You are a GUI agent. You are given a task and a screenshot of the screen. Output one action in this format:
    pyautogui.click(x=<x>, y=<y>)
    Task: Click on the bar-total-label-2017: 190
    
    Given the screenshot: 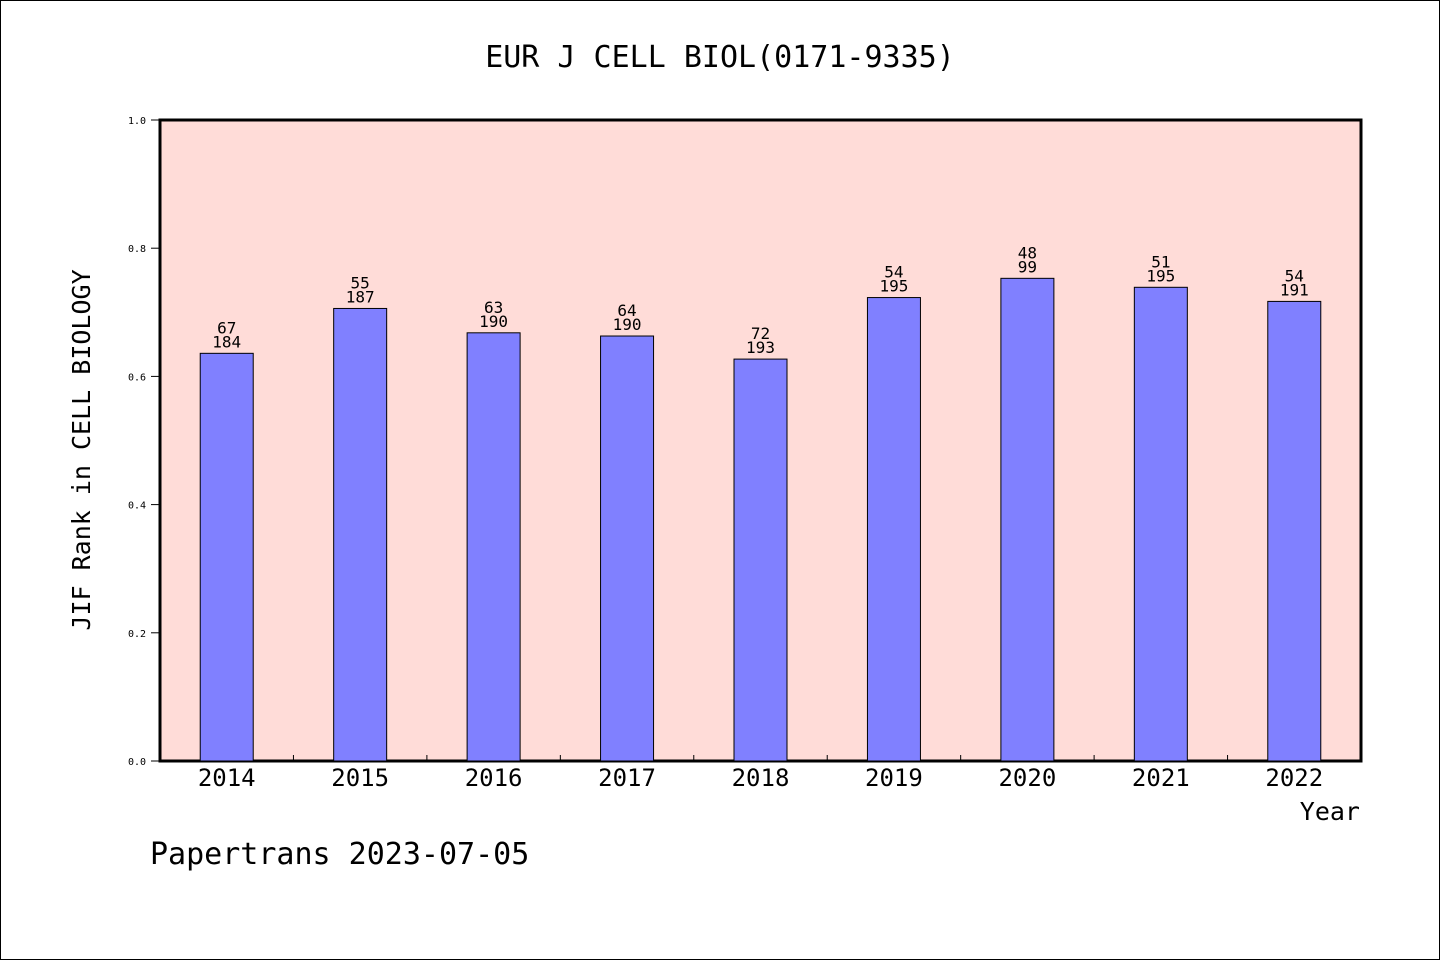 What is the action you would take?
    pyautogui.click(x=627, y=324)
    